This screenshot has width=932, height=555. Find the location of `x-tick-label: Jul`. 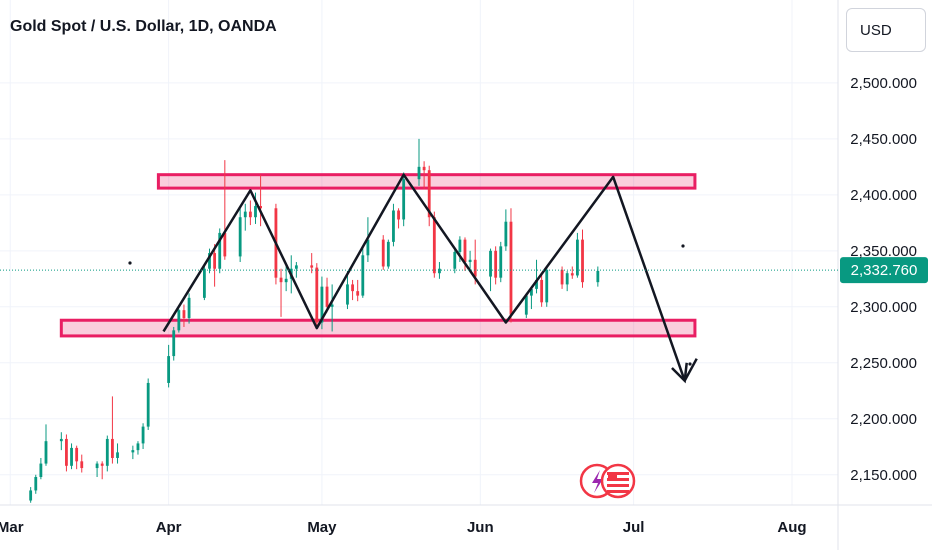

x-tick-label: Jul is located at coordinates (634, 527).